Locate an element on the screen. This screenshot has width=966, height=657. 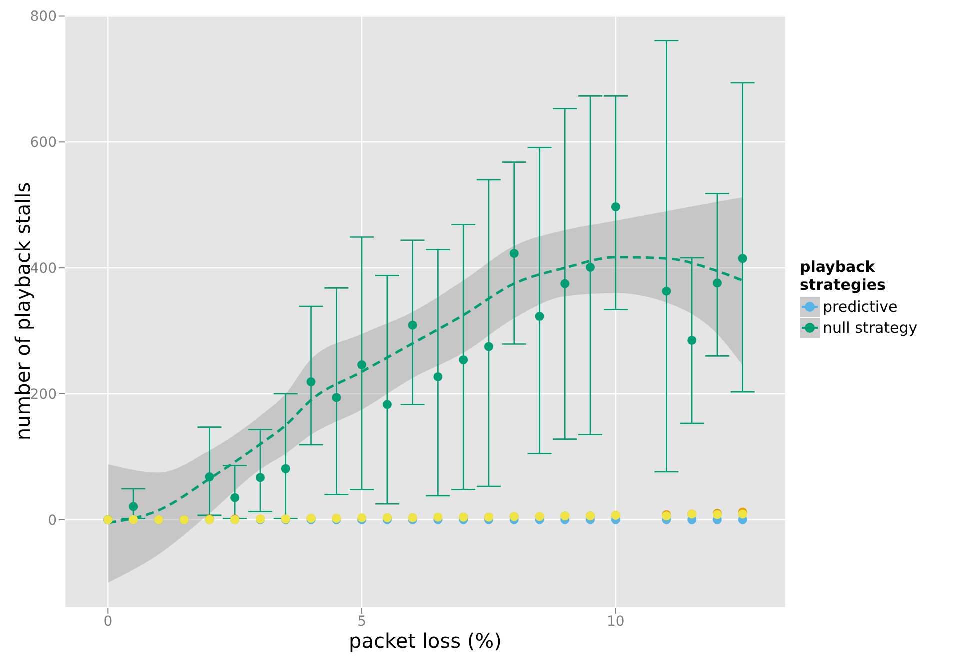
y-tick-label: 600 is located at coordinates (43, 143).